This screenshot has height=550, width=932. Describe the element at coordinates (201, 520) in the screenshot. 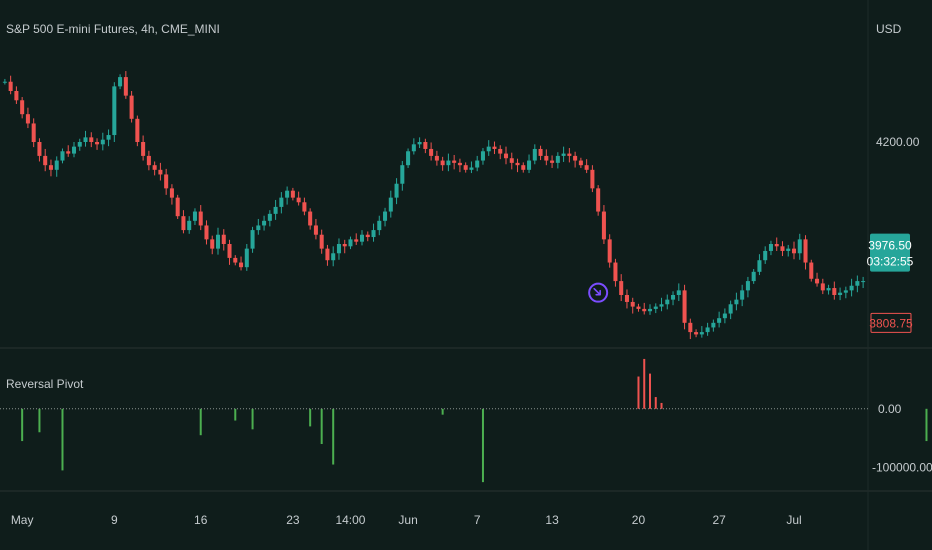

I see `time-tick-label: 16` at that location.